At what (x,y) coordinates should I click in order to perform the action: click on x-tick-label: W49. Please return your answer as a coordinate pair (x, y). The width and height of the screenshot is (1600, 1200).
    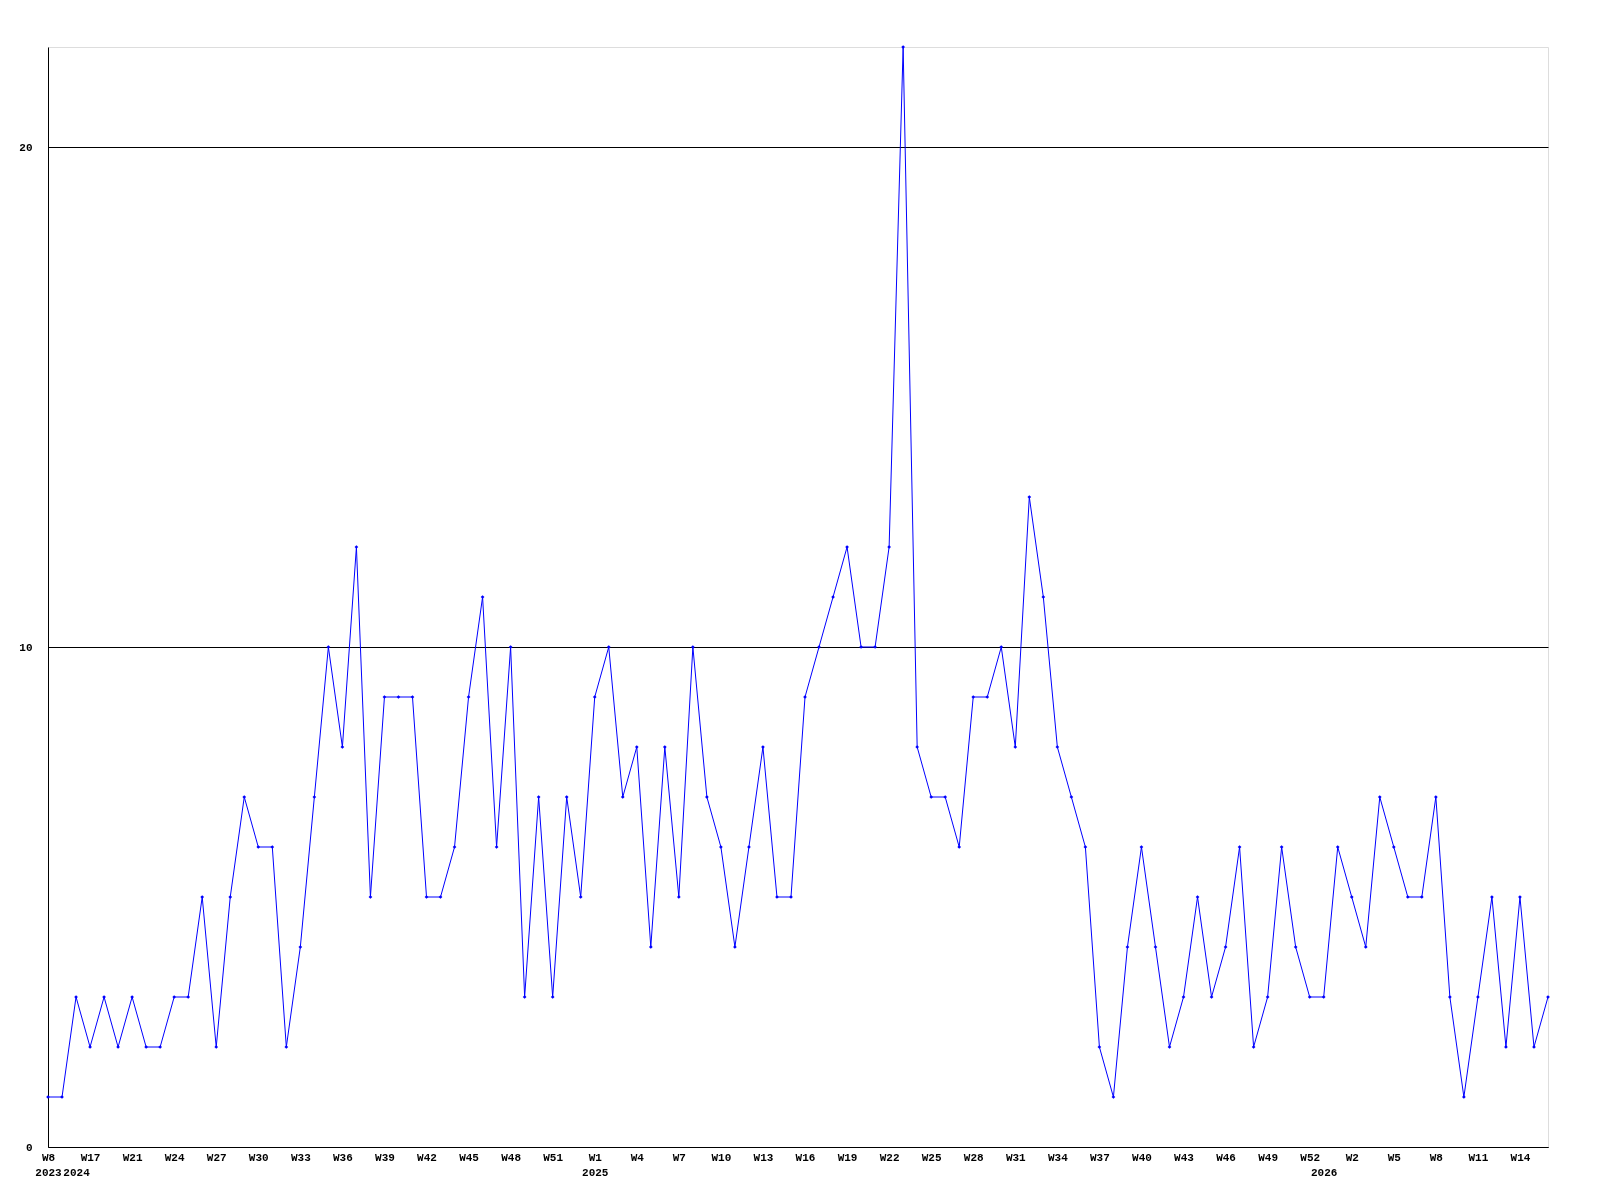
    Looking at the image, I should click on (1268, 1157).